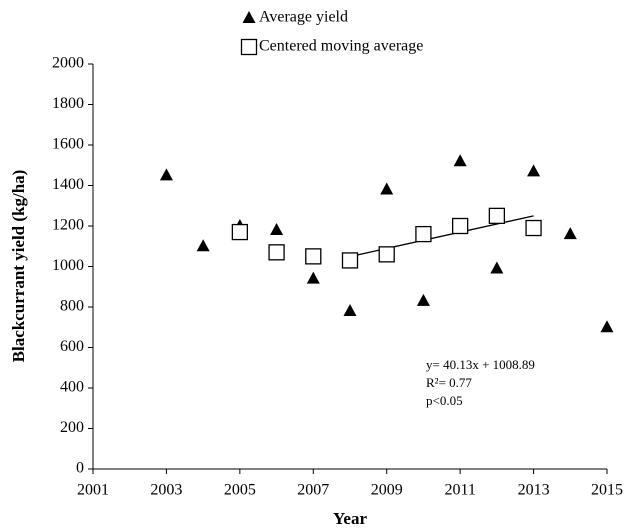  Describe the element at coordinates (449, 382) in the screenshot. I see `annotation: R²= 0.77` at that location.